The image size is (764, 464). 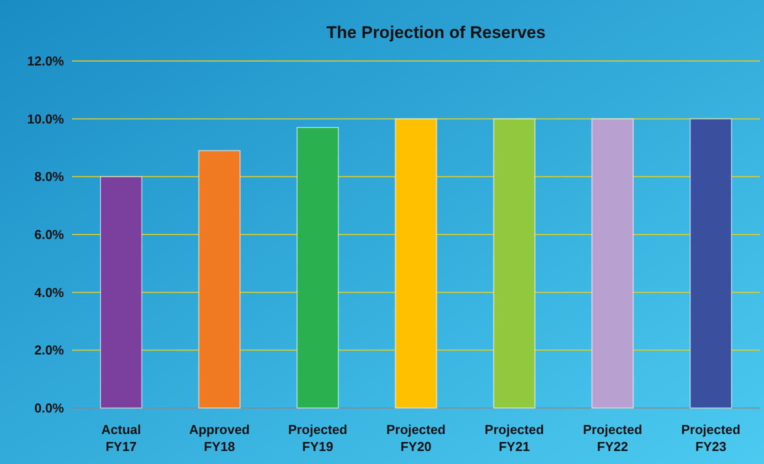 I want to click on chart-title: The Projection of Reserves, so click(x=436, y=32).